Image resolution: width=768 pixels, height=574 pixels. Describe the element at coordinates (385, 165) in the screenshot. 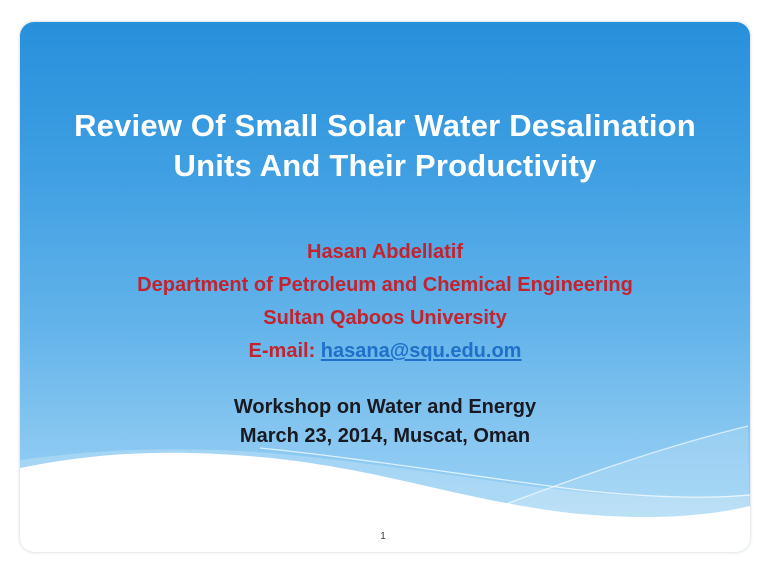

I see `slide-title-line-2: Units And Their Productivity` at that location.